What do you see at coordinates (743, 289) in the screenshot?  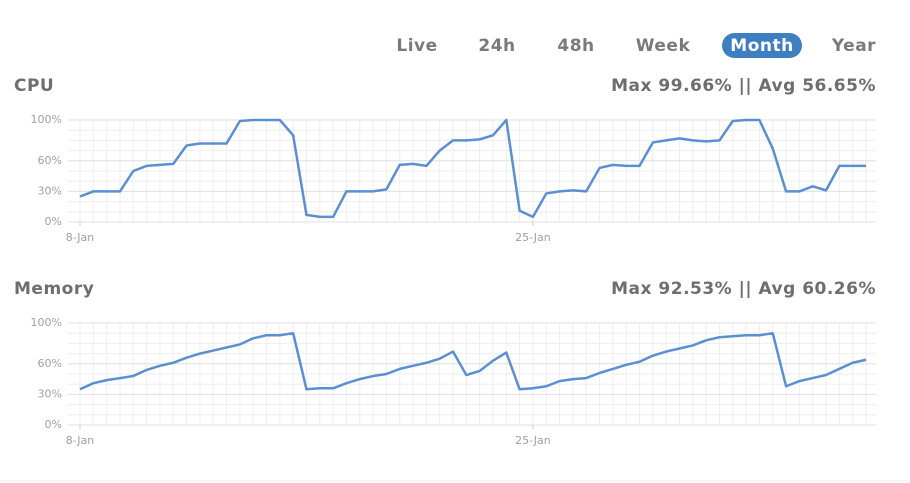 I see `chart-stats: Max 92.53% || Avg 60.26%` at bounding box center [743, 289].